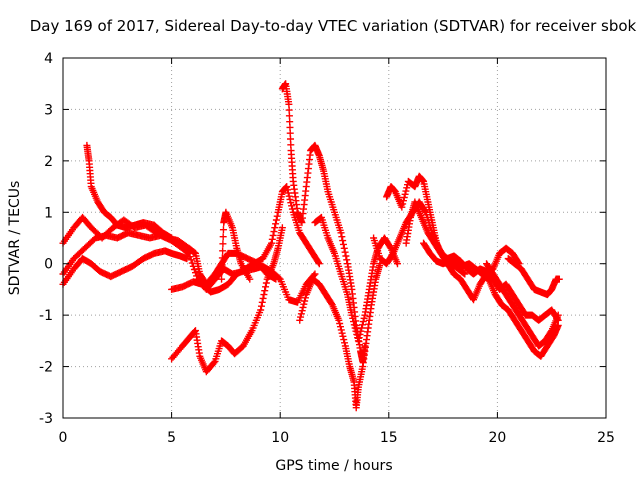 This screenshot has height=480, width=640. Describe the element at coordinates (63, 438) in the screenshot. I see `x-tick-label: 0` at that location.